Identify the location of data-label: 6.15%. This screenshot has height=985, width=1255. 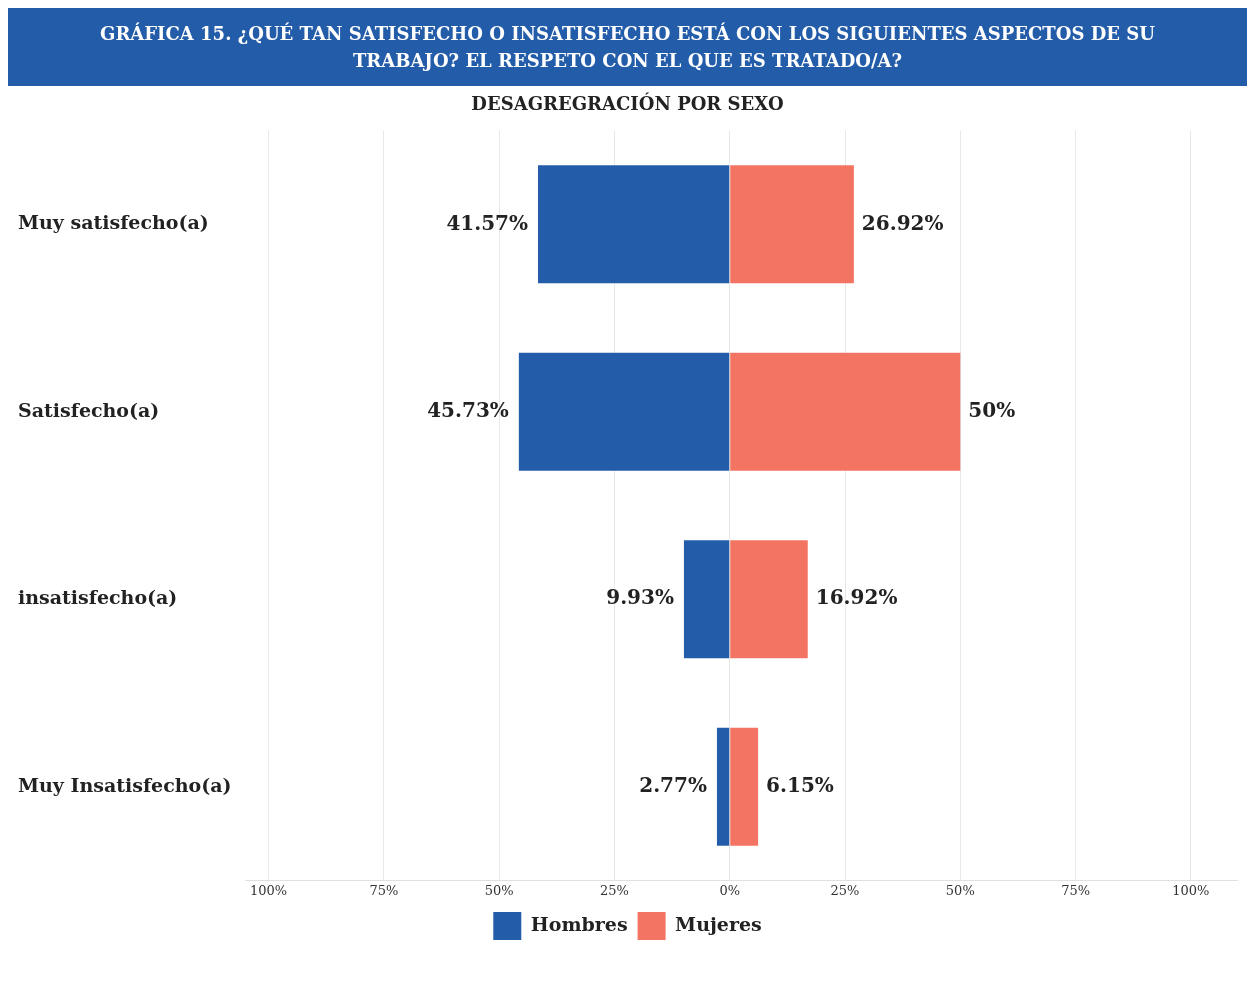
(800, 784).